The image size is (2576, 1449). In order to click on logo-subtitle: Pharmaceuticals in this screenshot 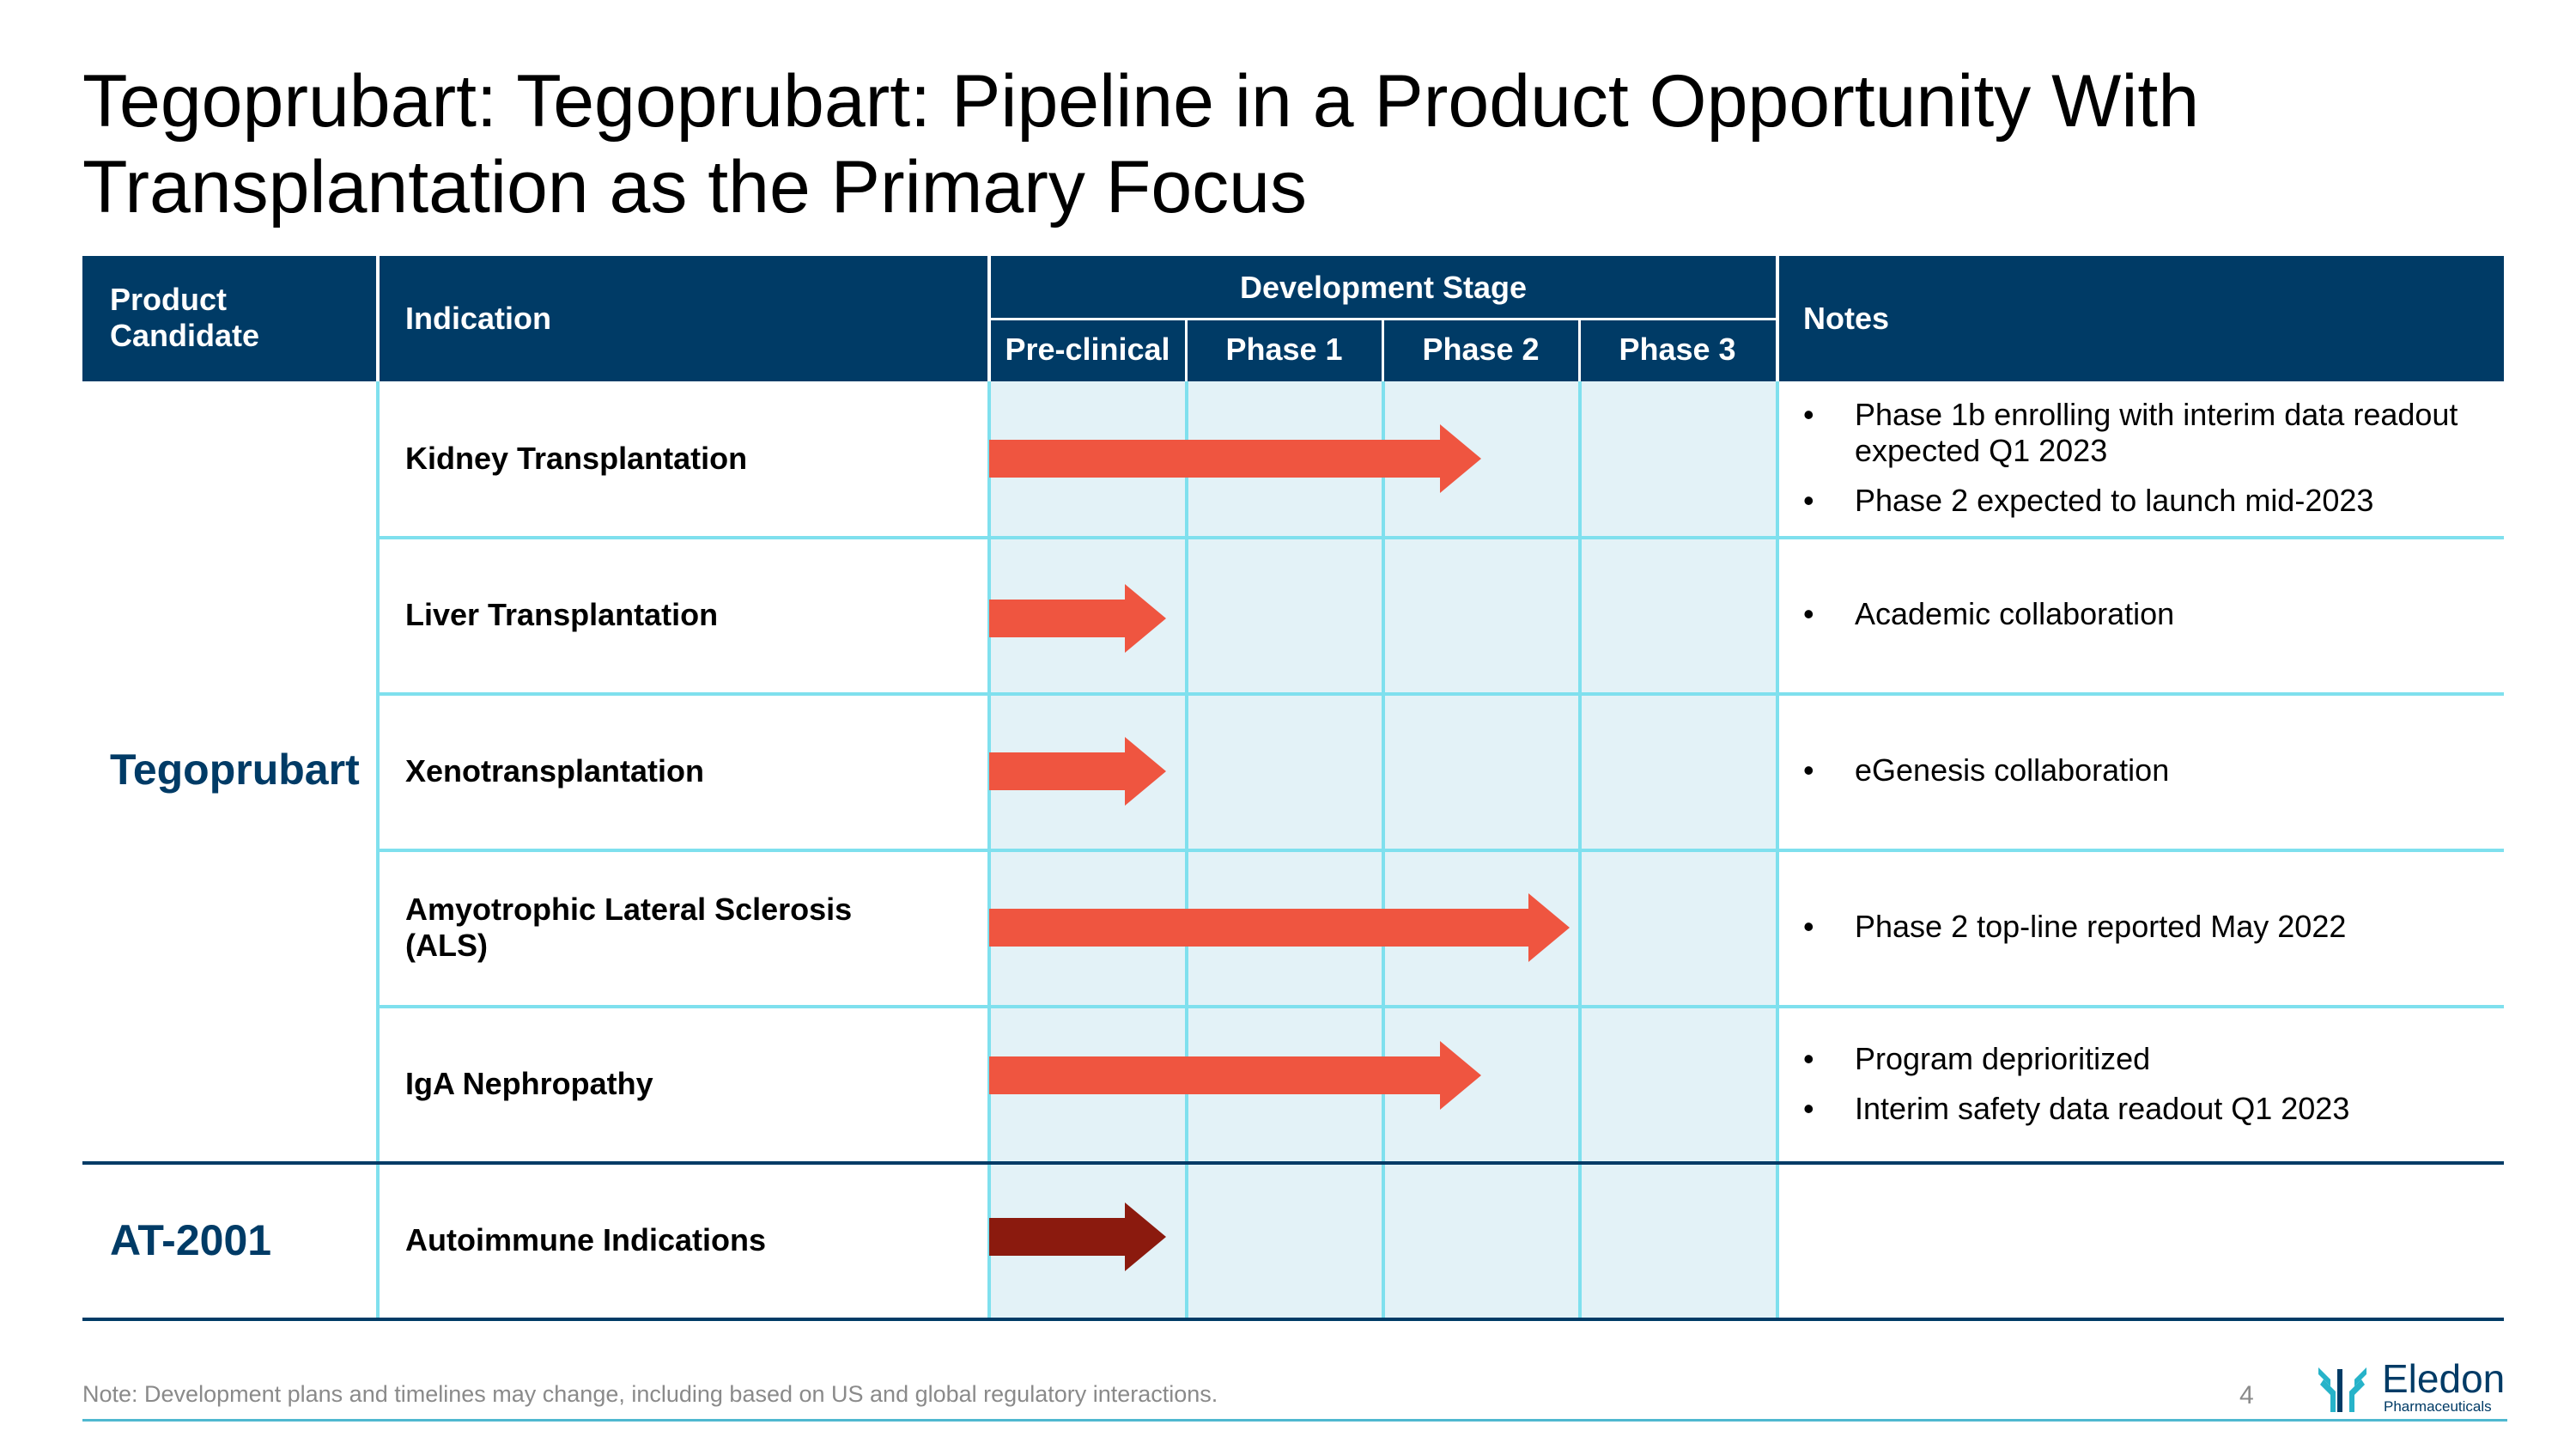, I will do `click(2438, 1406)`.